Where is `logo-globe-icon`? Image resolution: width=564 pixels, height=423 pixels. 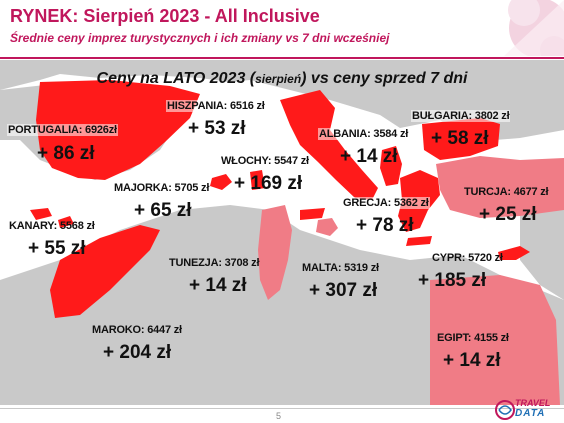
logo-globe-icon is located at coordinates (505, 410).